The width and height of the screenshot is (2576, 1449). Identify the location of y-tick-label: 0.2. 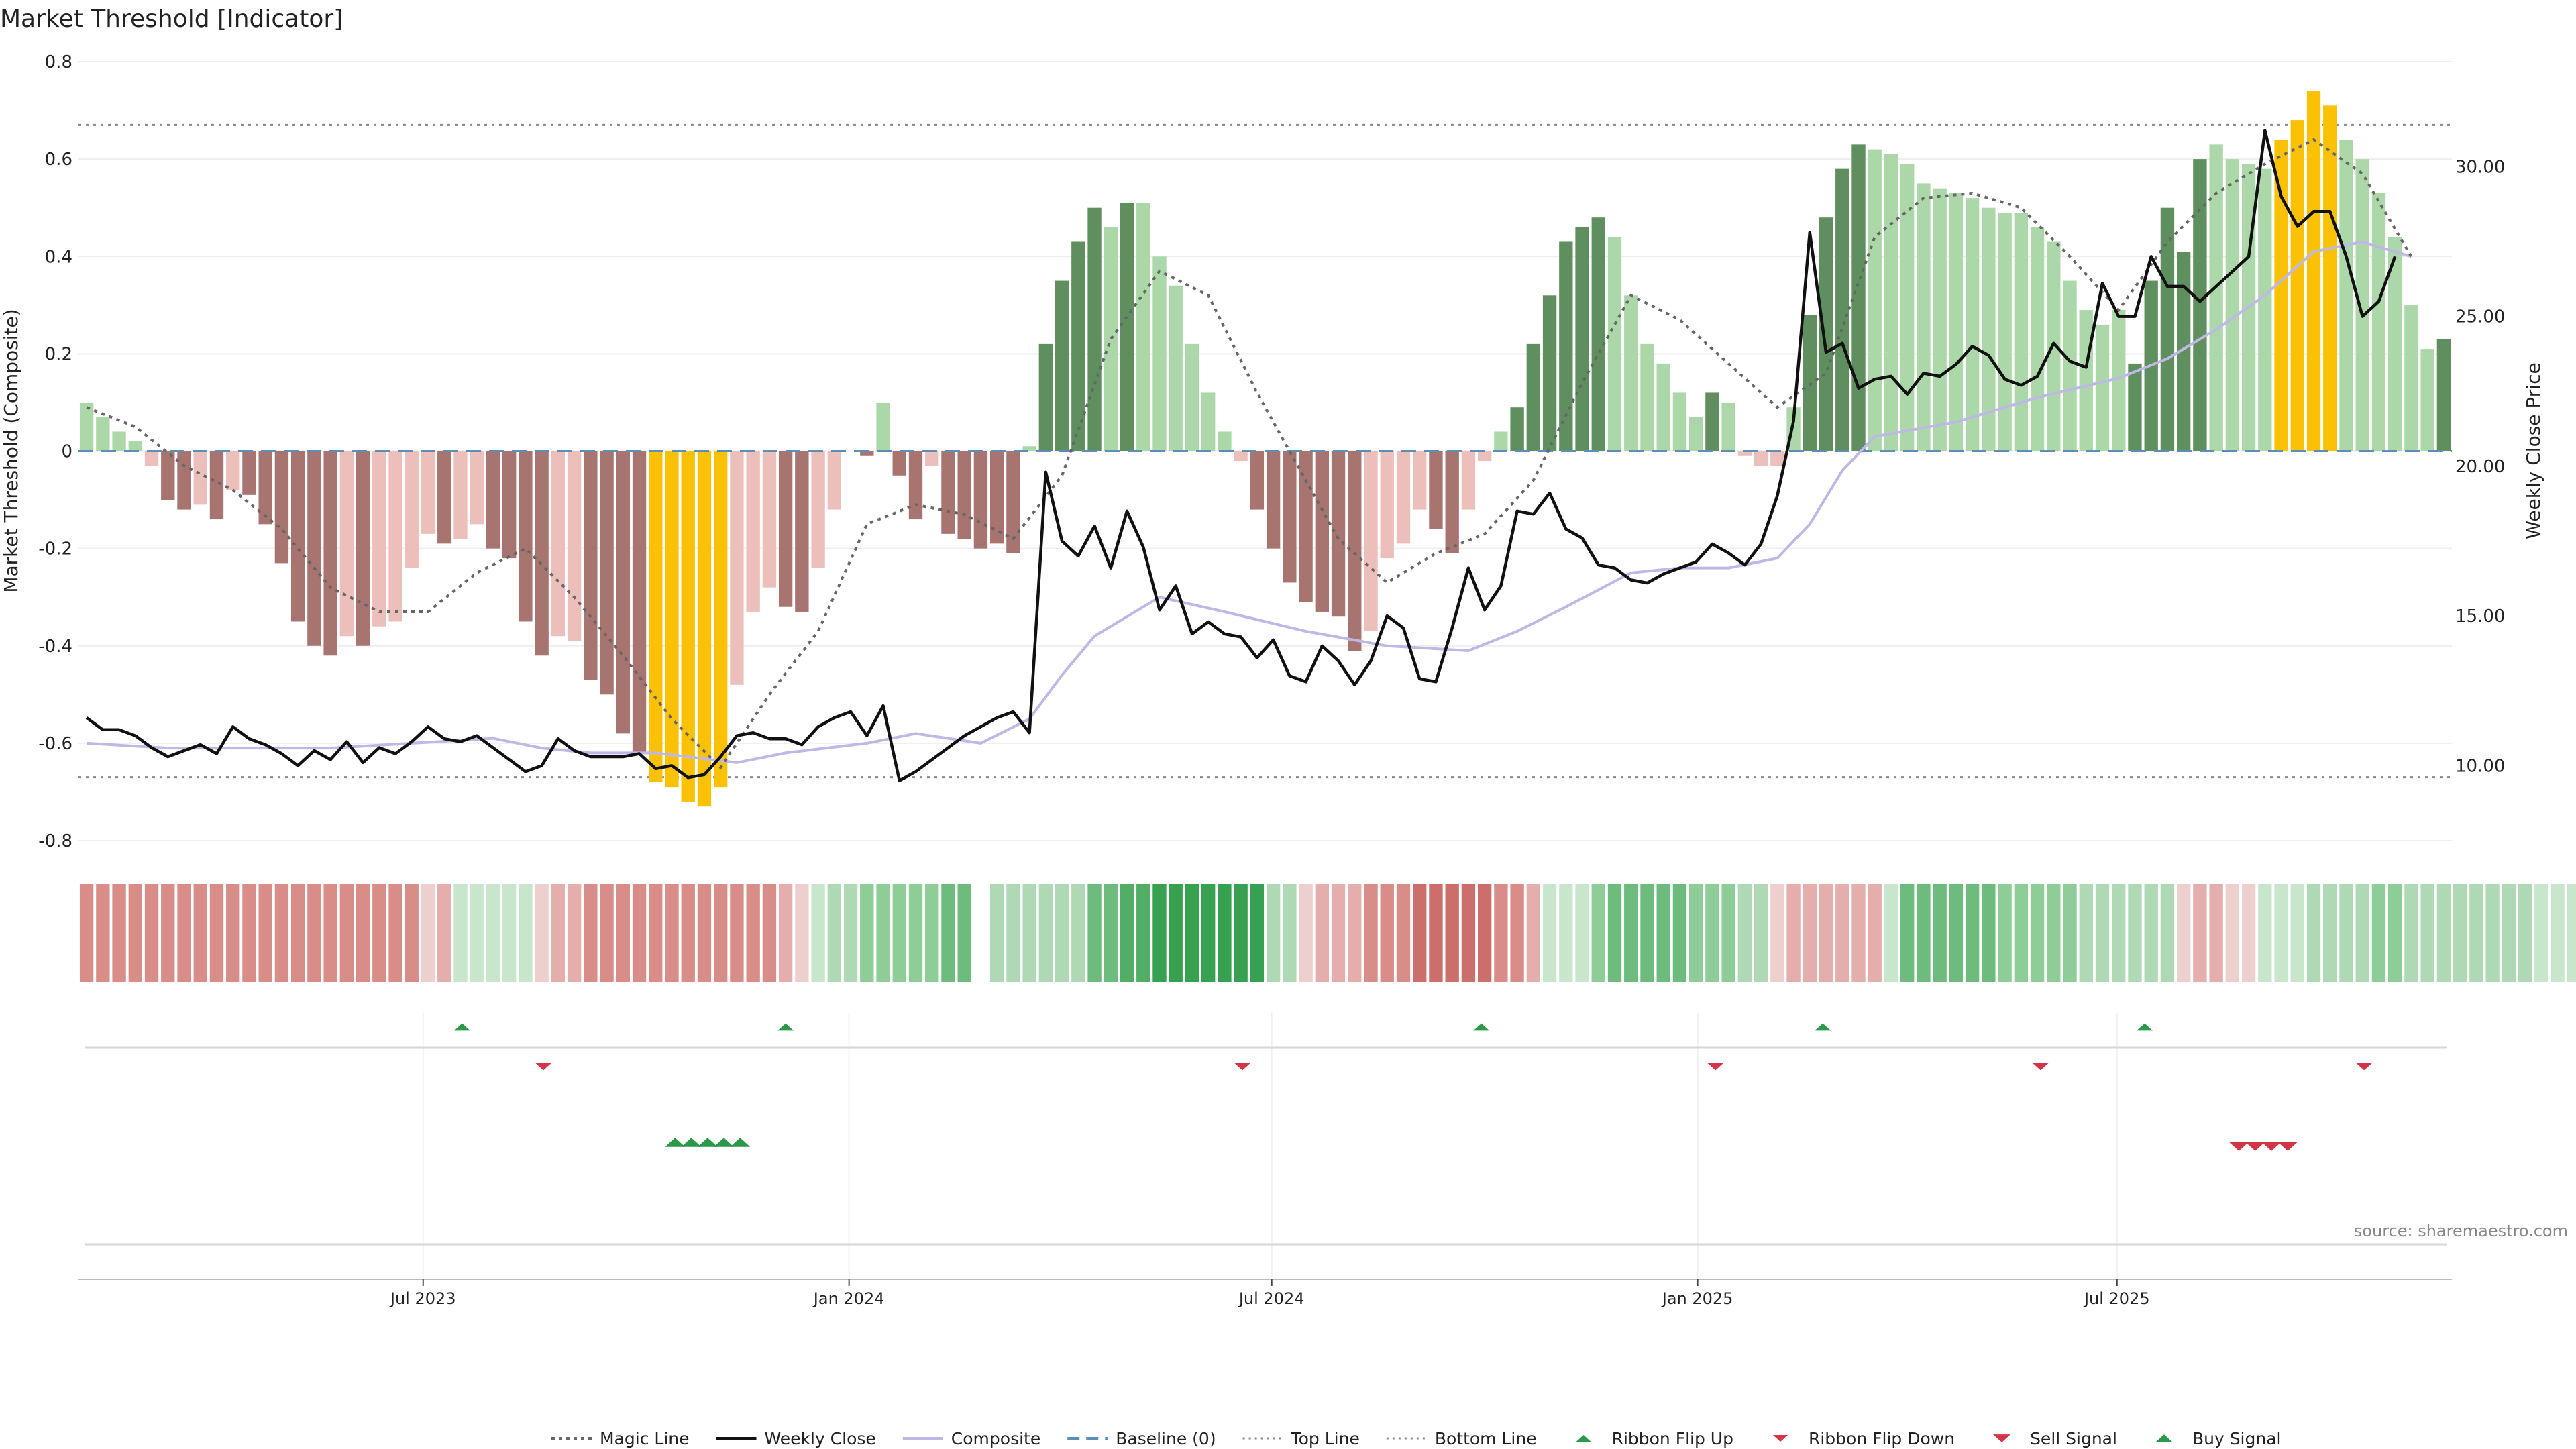
(58, 354).